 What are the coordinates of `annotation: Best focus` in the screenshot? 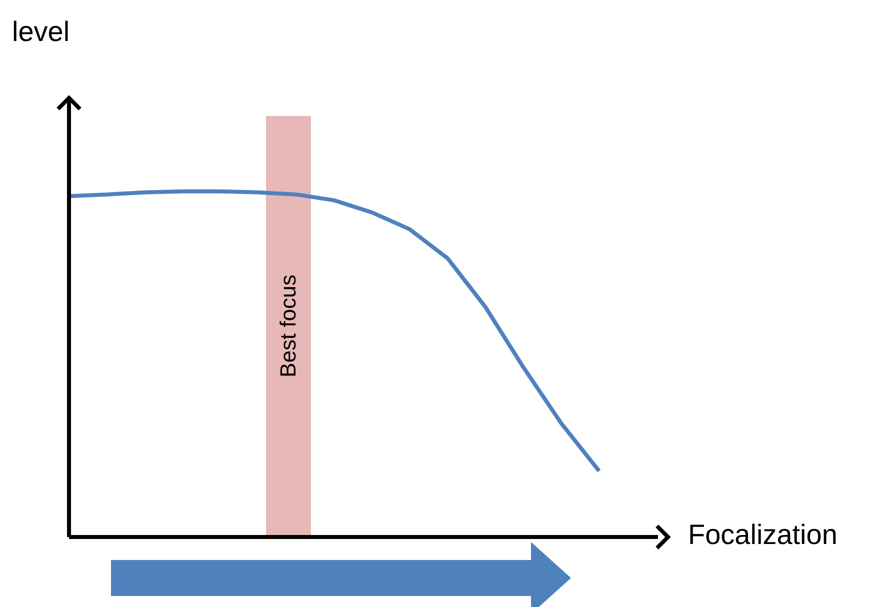 It's located at (289, 326).